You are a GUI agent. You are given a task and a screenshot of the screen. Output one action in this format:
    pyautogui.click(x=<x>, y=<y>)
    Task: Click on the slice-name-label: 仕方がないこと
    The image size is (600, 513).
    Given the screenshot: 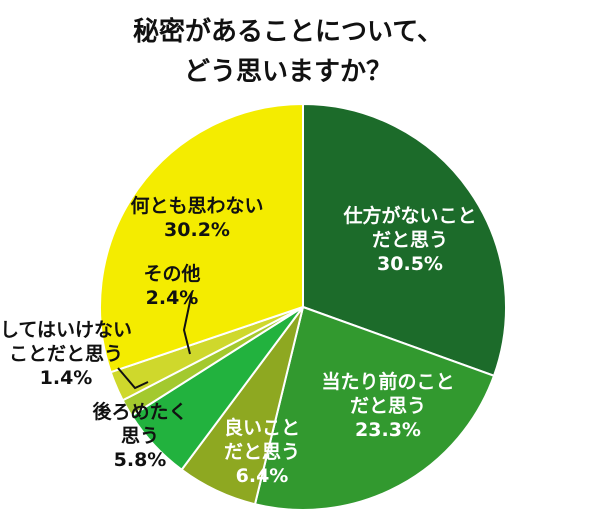 What is the action you would take?
    pyautogui.click(x=409, y=215)
    